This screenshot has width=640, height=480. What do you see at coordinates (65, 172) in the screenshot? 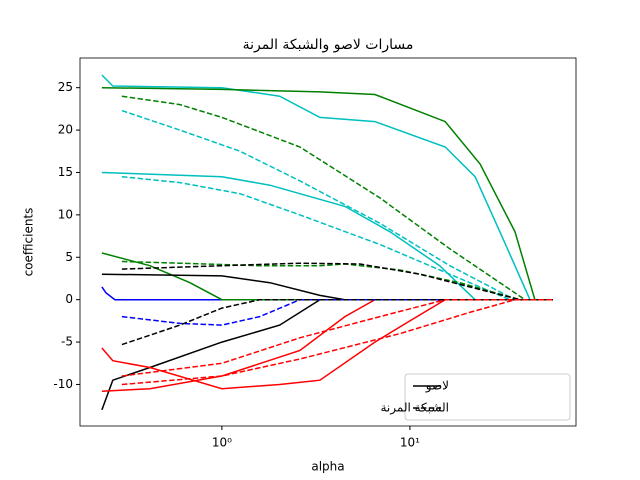
I see `y-tick-label: 15` at bounding box center [65, 172].